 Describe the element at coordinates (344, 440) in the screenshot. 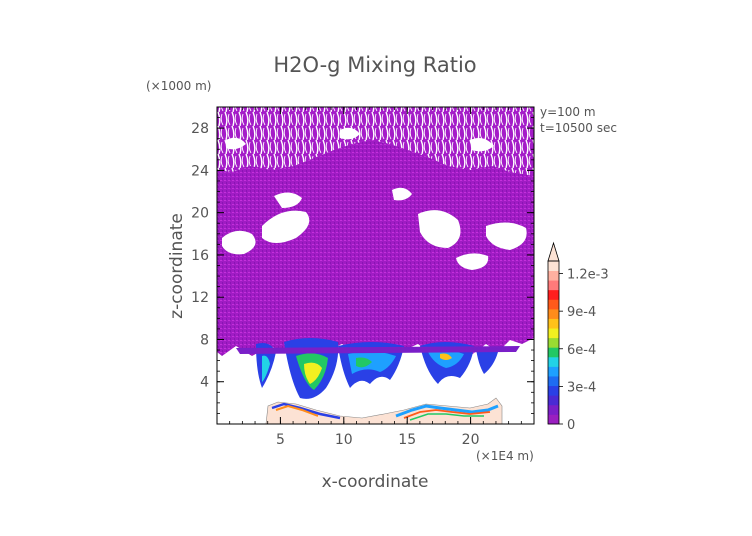

I see `x-tick-label: 10` at that location.